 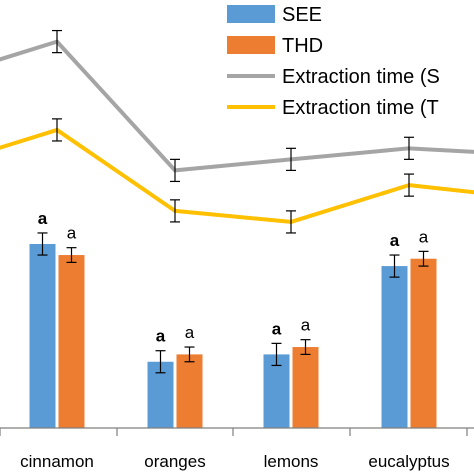 I want to click on legend-item-2-swatch, so click(x=251, y=45).